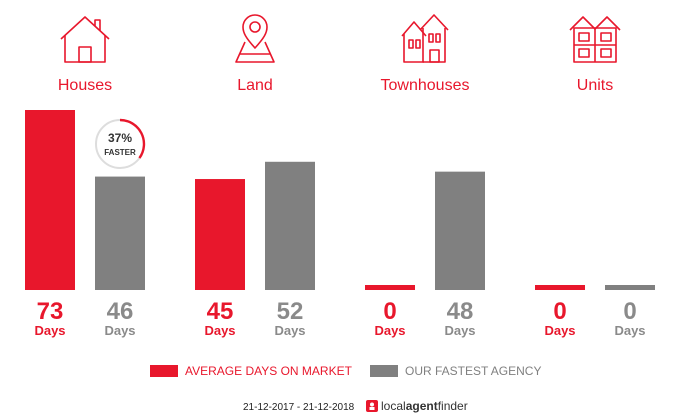  I want to click on category-label-townhouses: Townhouses, so click(425, 85).